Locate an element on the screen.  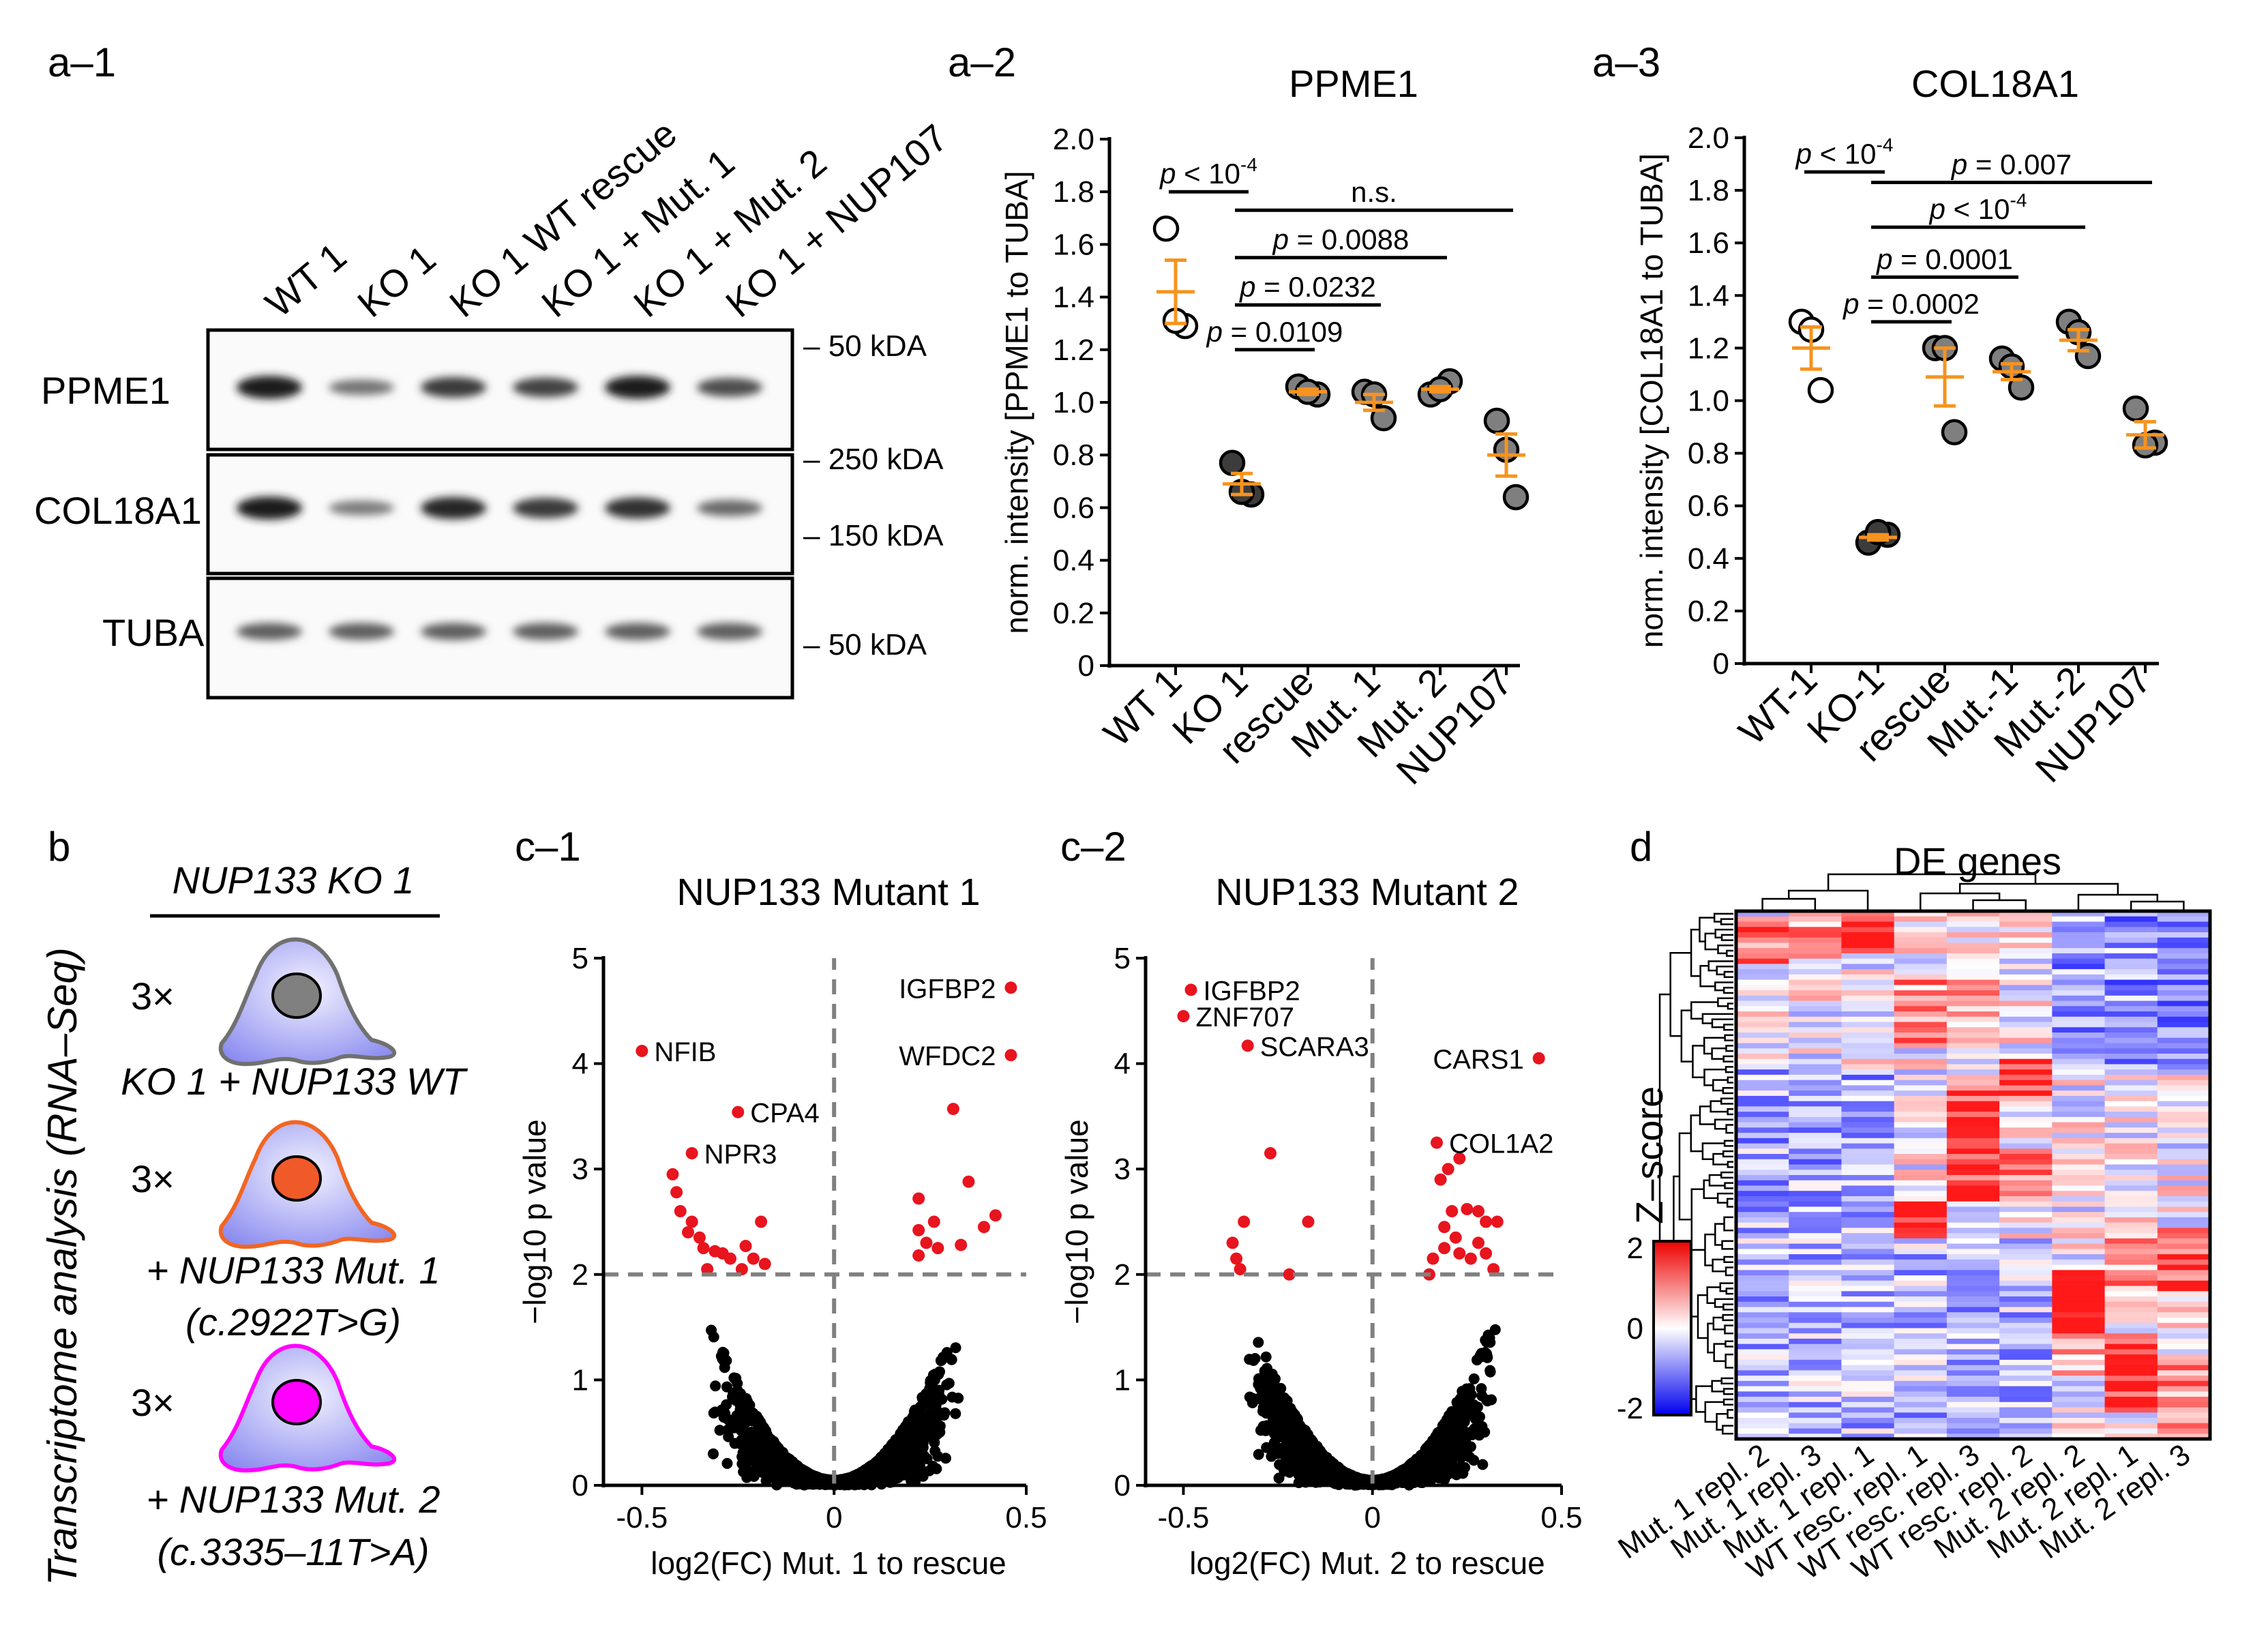
colorbar is located at coordinates (1672, 1328).